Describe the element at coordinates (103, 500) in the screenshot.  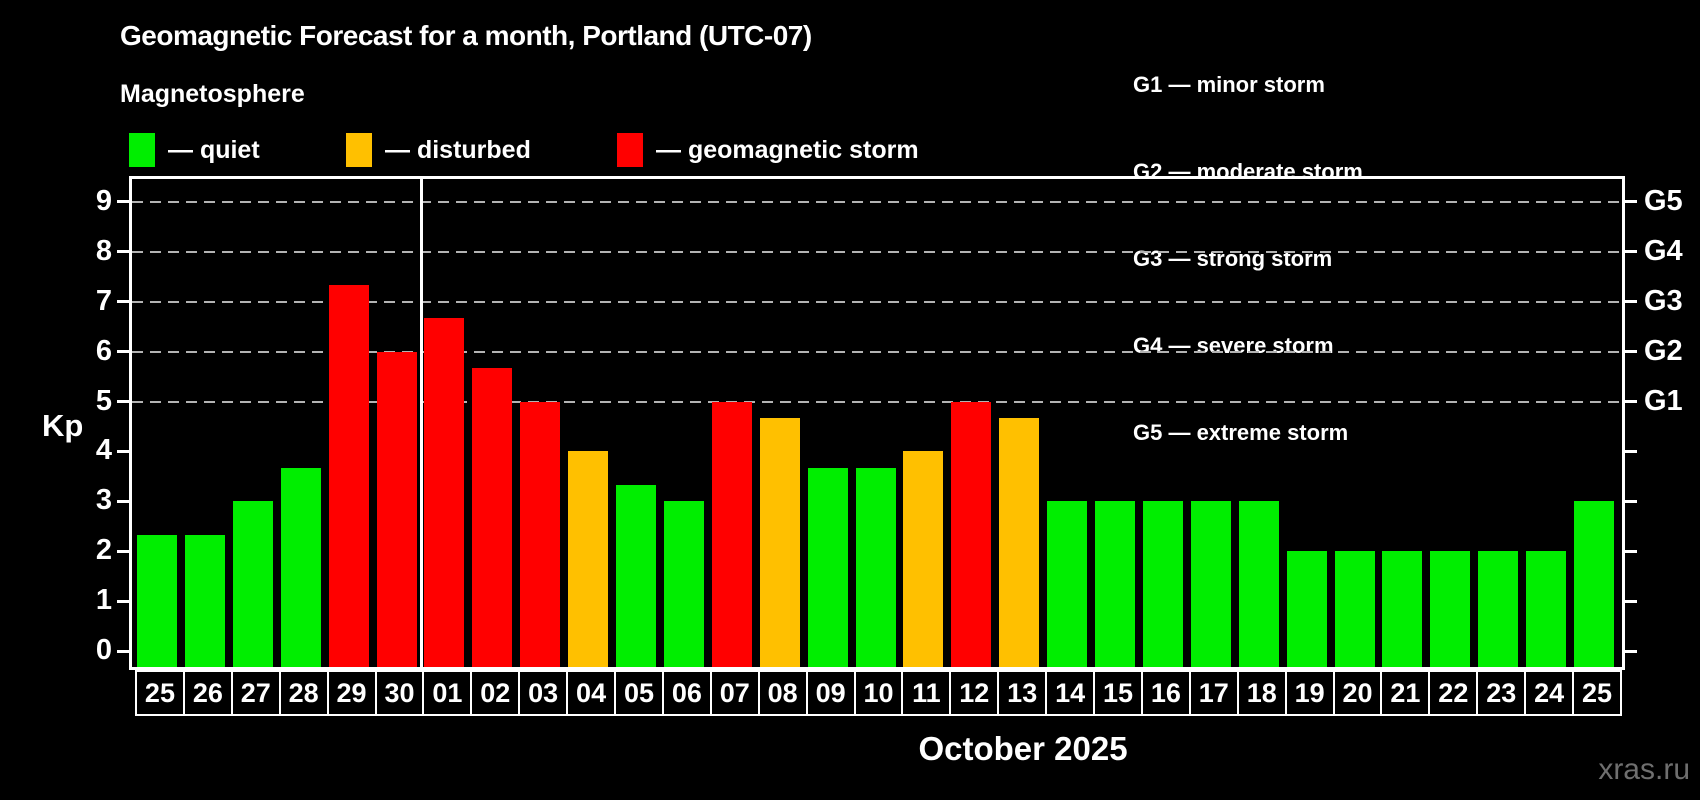
I see `y-tick-label-3: 3` at that location.